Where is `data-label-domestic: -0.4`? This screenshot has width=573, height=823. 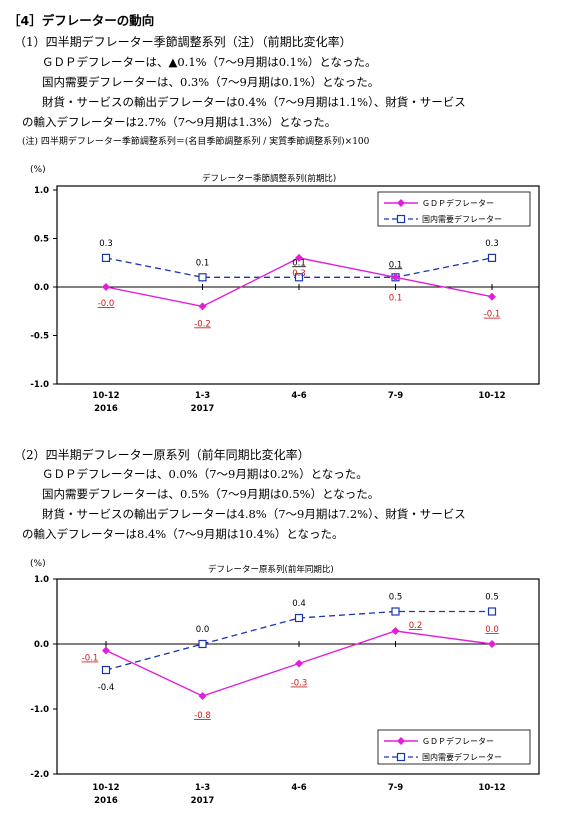
data-label-domestic: -0.4 is located at coordinates (106, 688).